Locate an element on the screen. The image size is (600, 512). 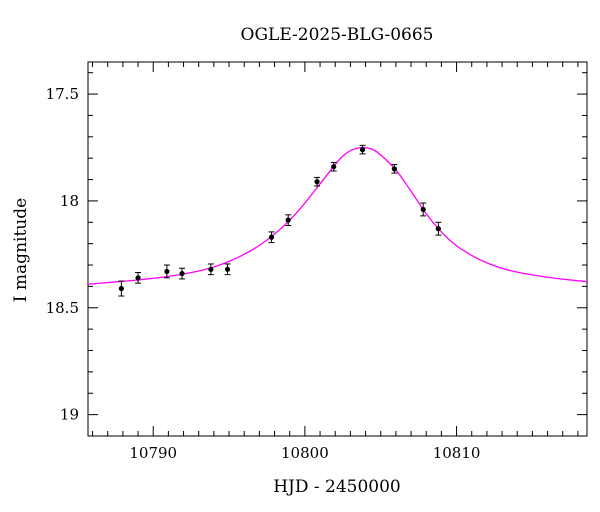
x-tick-label: 10810 is located at coordinates (457, 453).